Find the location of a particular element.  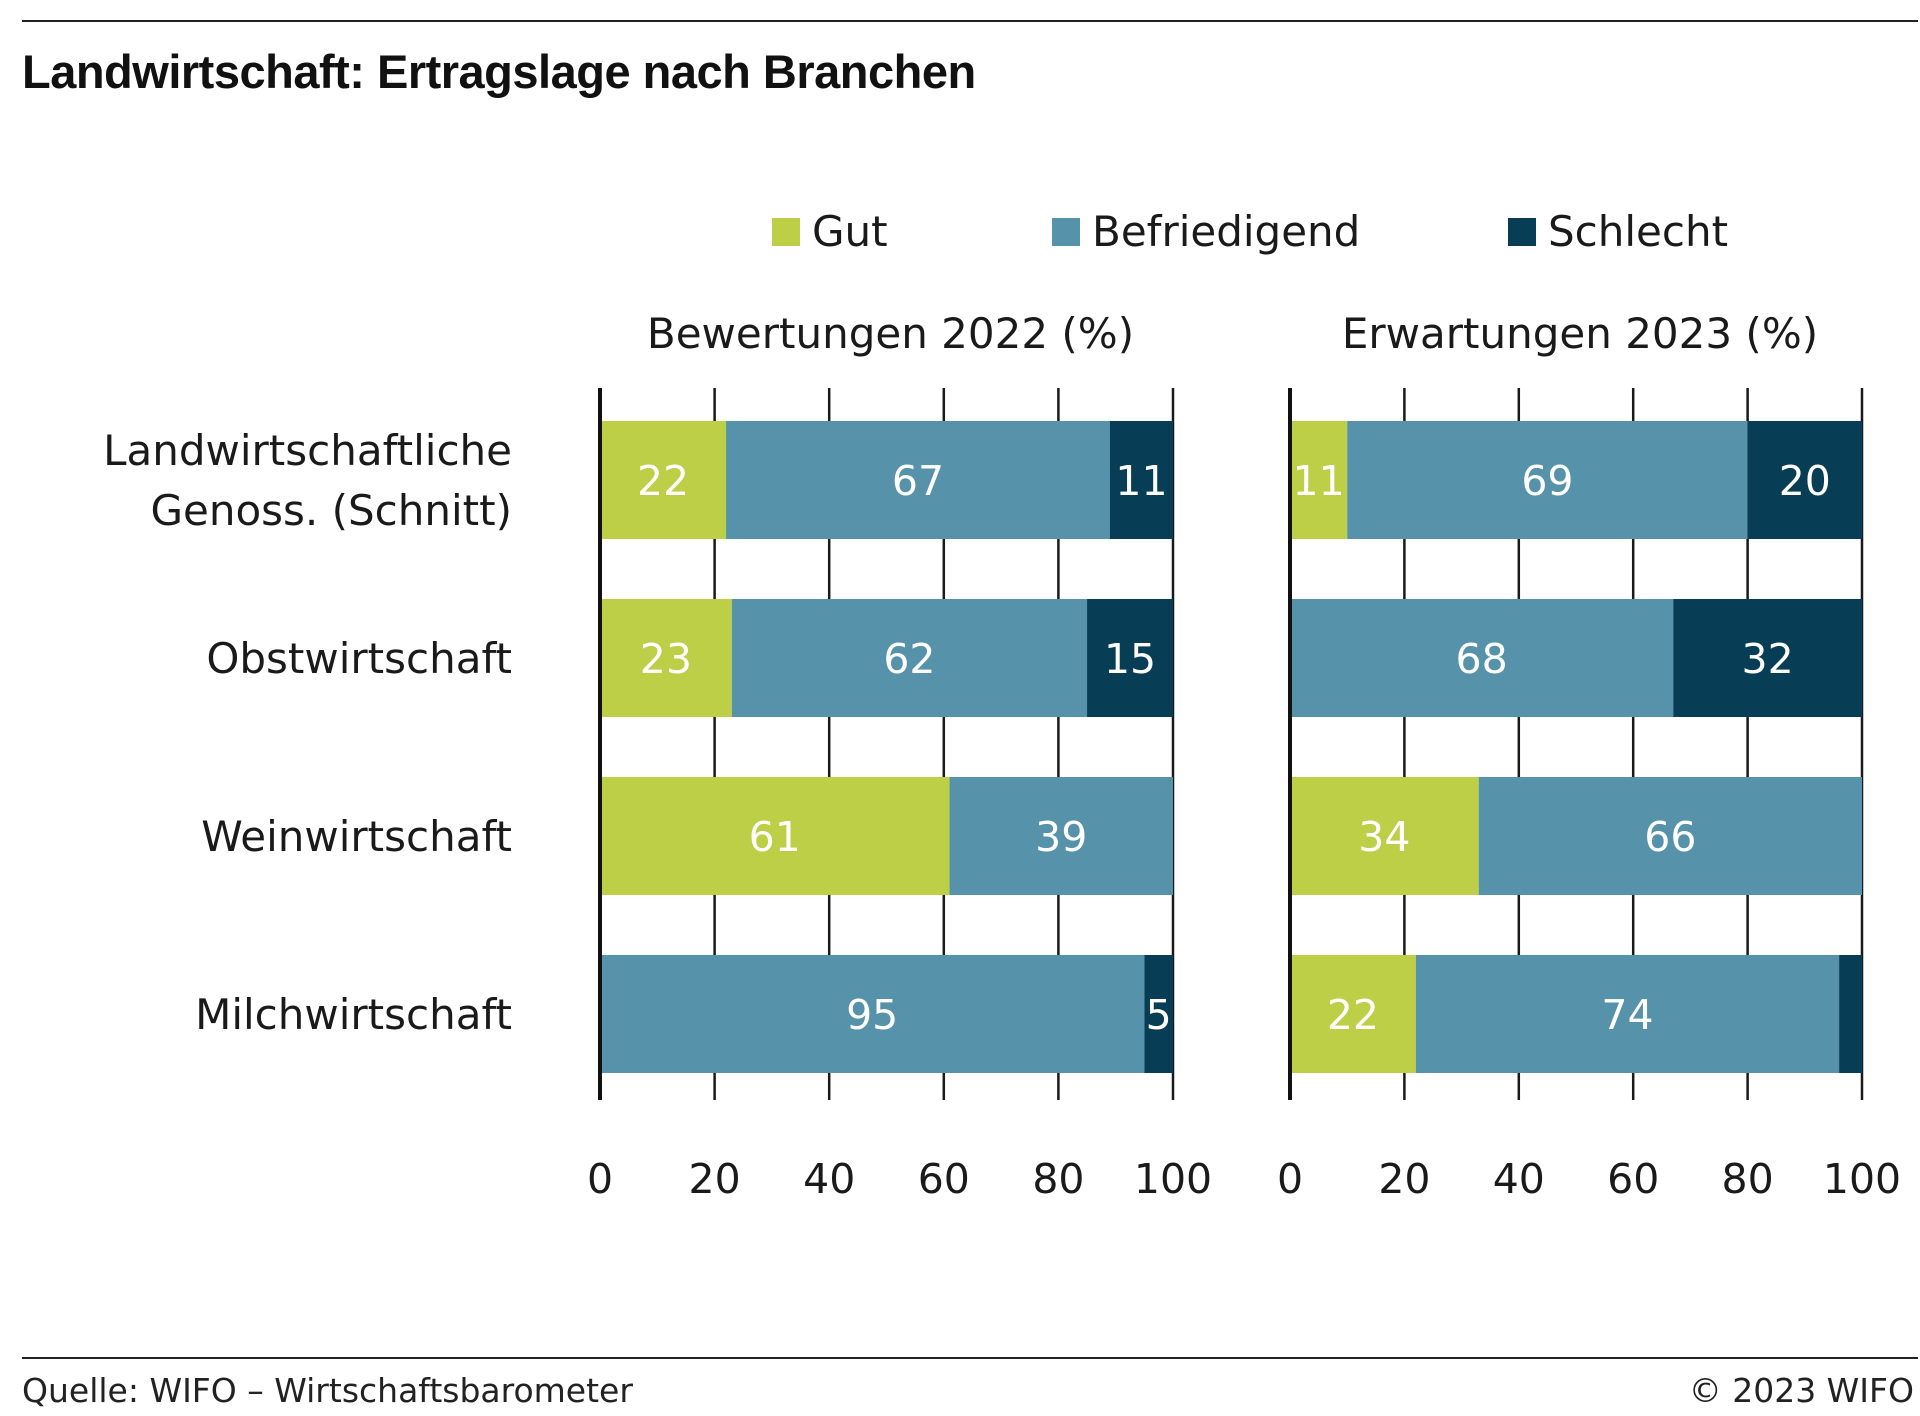

data-label: 74 is located at coordinates (1627, 1015).